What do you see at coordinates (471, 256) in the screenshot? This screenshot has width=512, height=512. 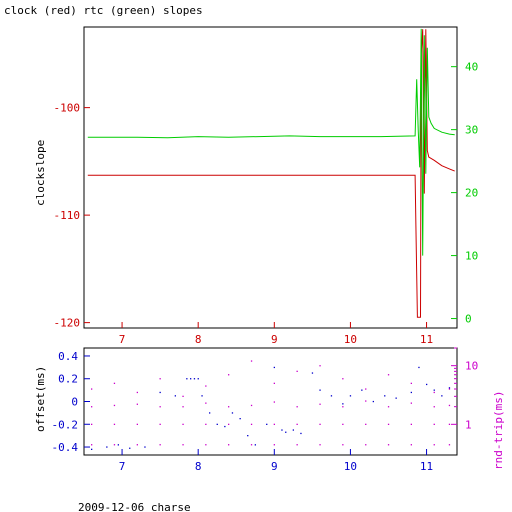 I see `top-right-tick-label: 10` at bounding box center [471, 256].